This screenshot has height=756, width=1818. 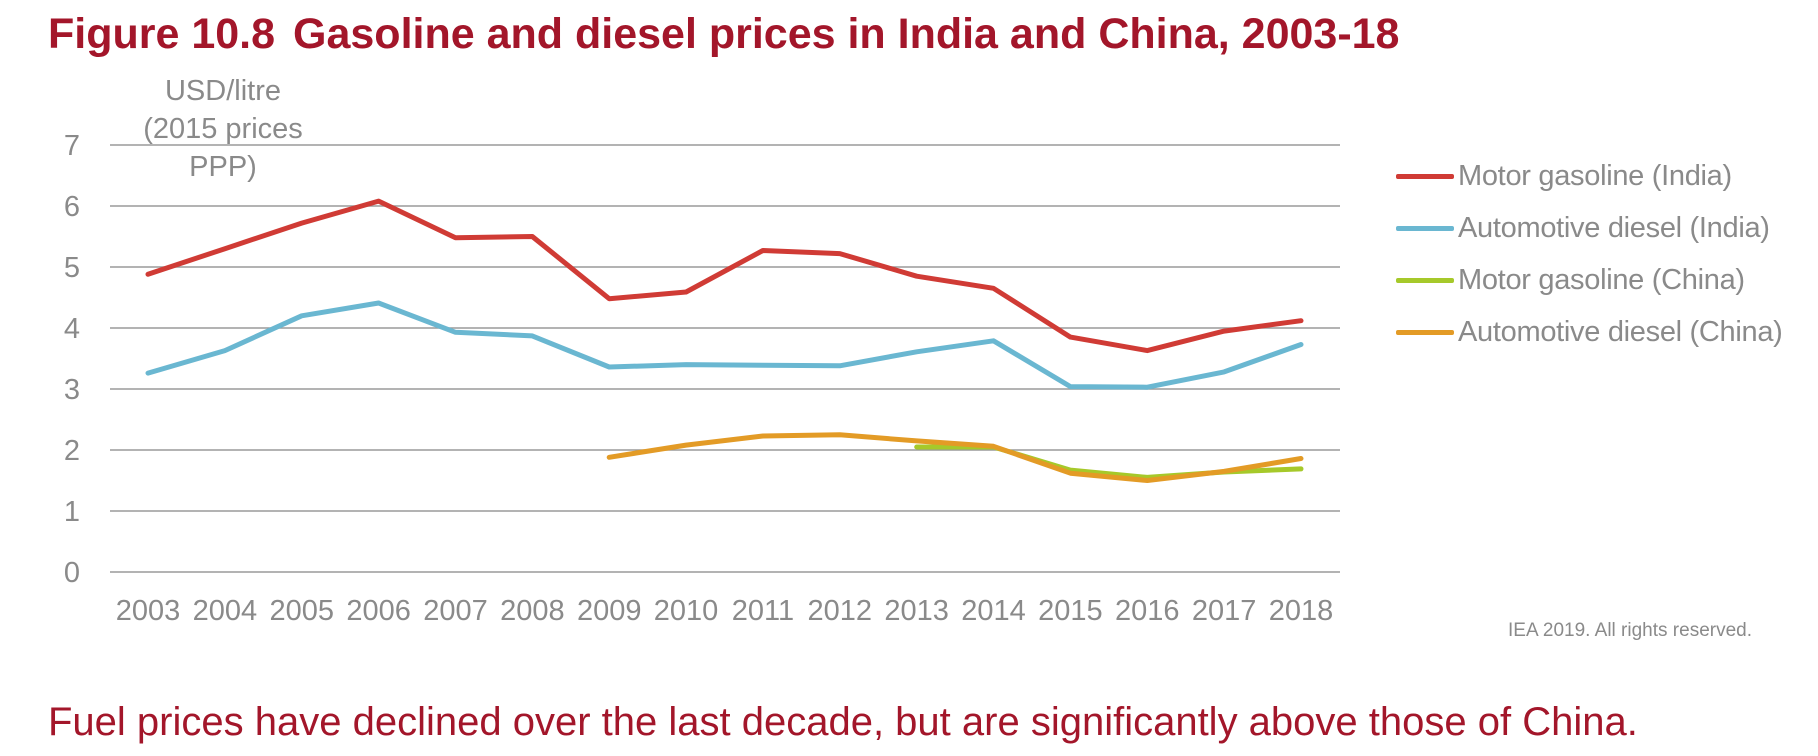 I want to click on copyright-note: IEA 2019. All rights reserved., so click(x=1630, y=630).